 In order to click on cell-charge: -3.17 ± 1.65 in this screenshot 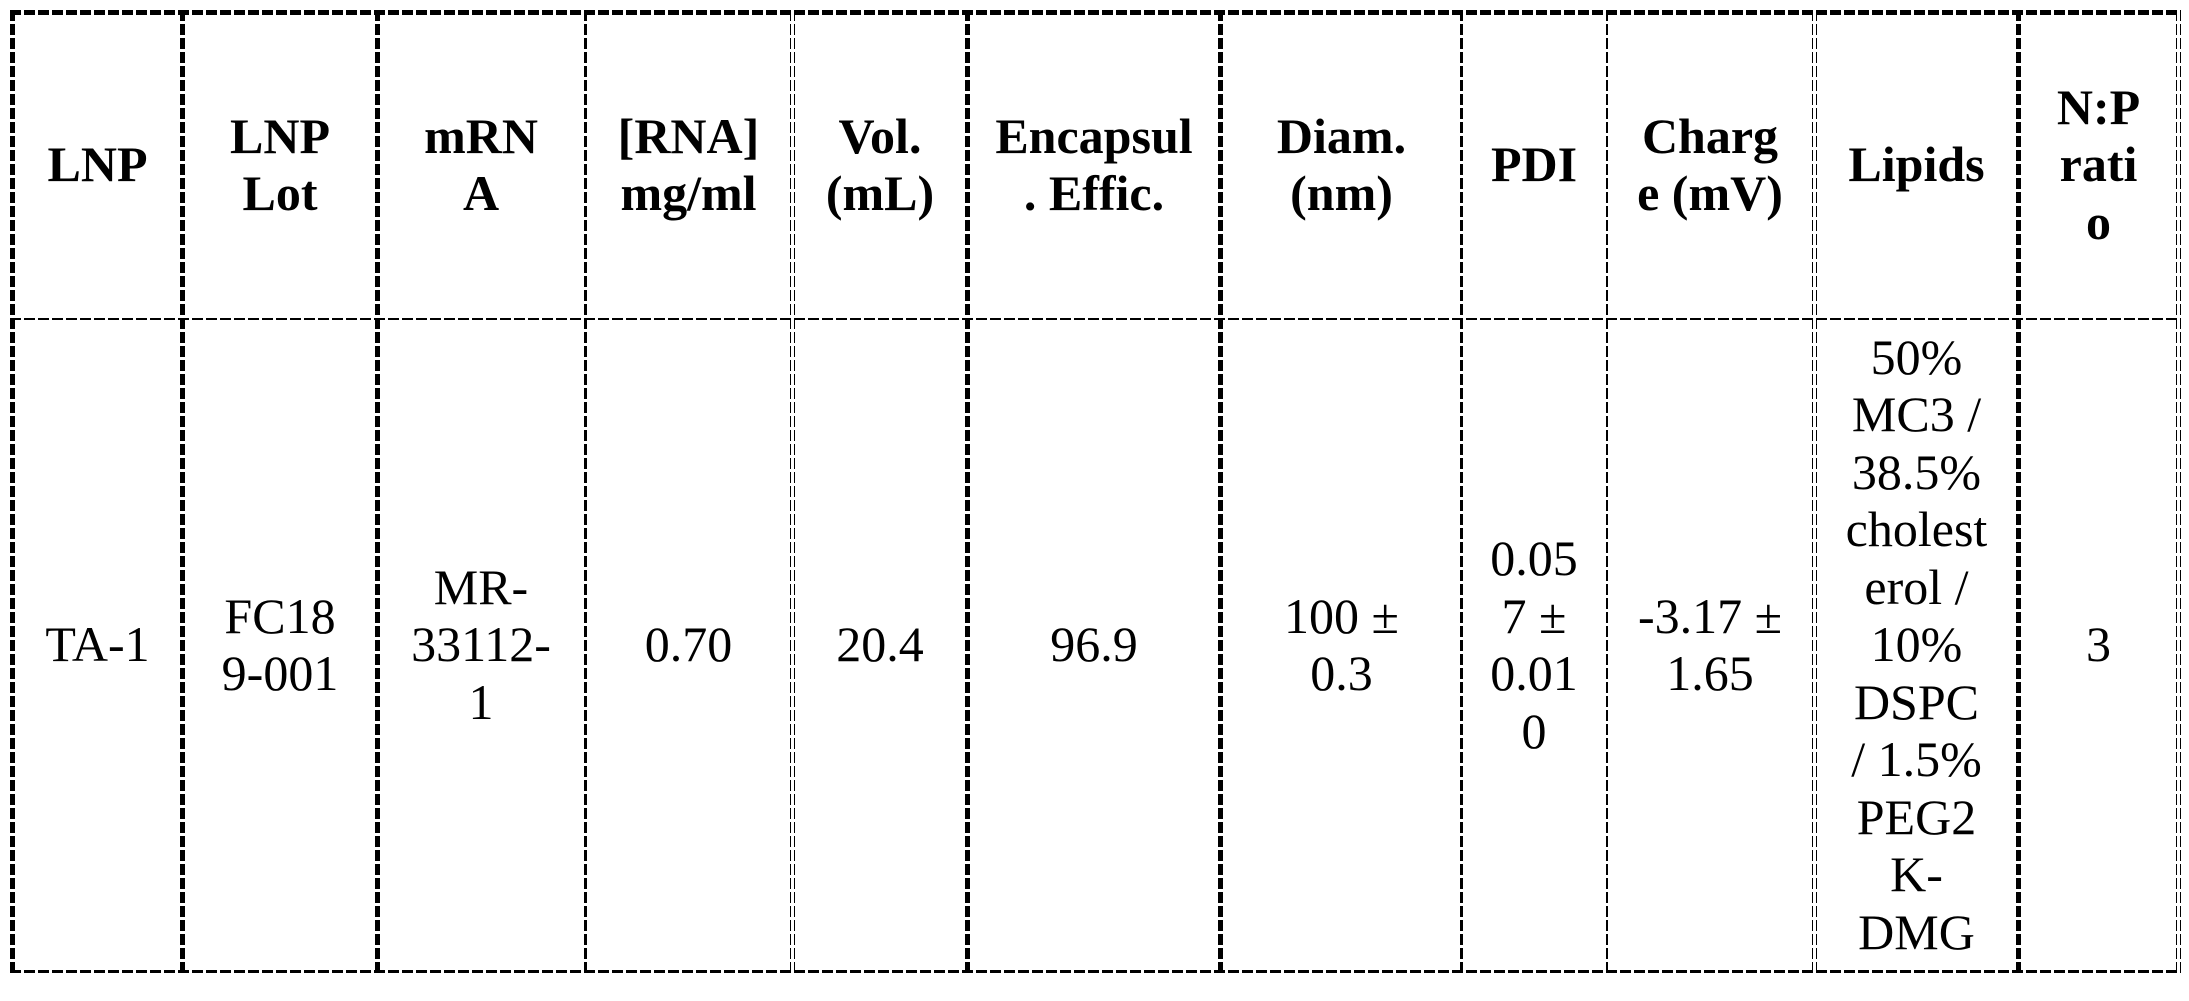, I will do `click(1710, 645)`.